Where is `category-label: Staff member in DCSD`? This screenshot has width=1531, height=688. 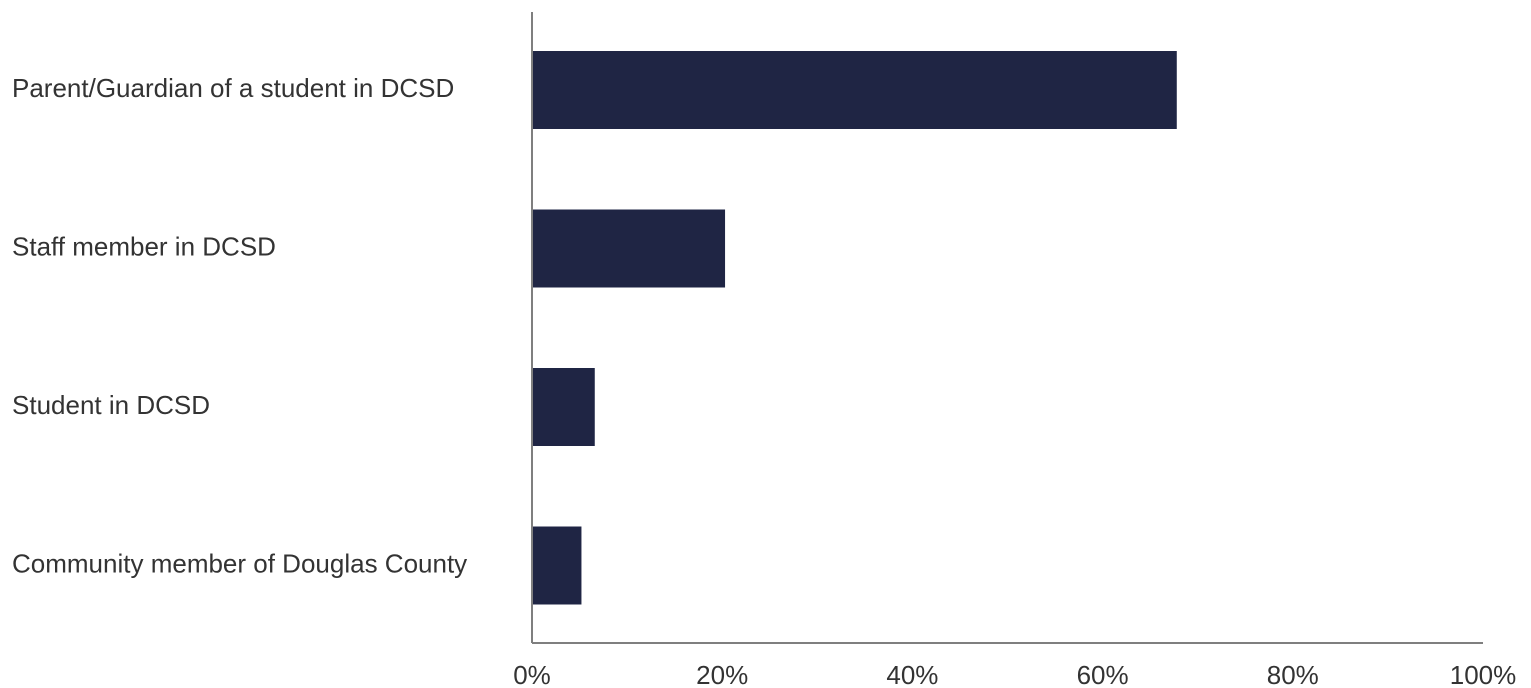
category-label: Staff member in DCSD is located at coordinates (144, 246).